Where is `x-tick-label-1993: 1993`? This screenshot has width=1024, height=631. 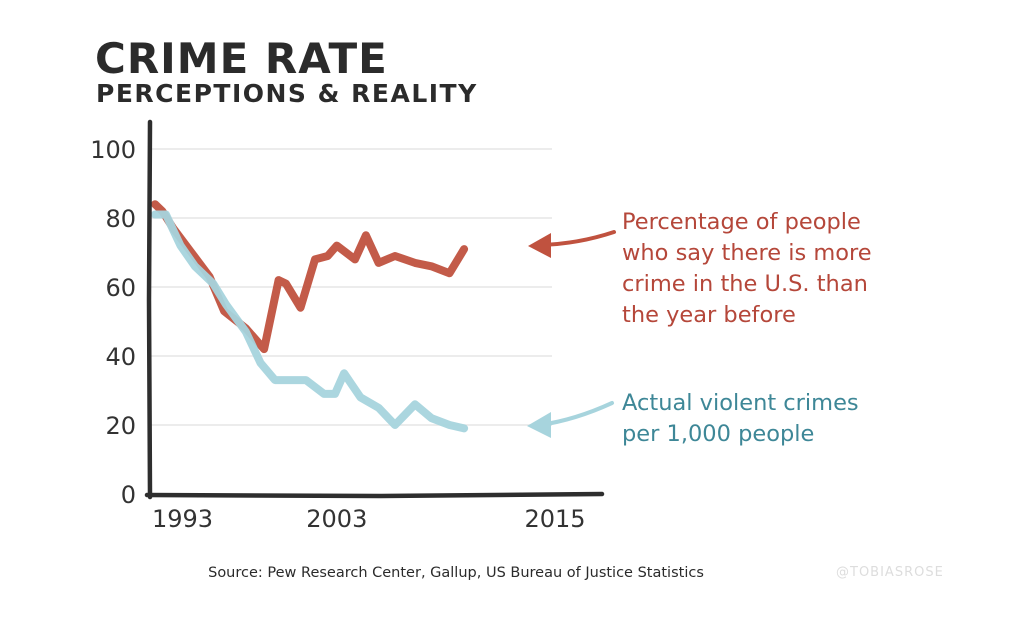 x-tick-label-1993: 1993 is located at coordinates (182, 519).